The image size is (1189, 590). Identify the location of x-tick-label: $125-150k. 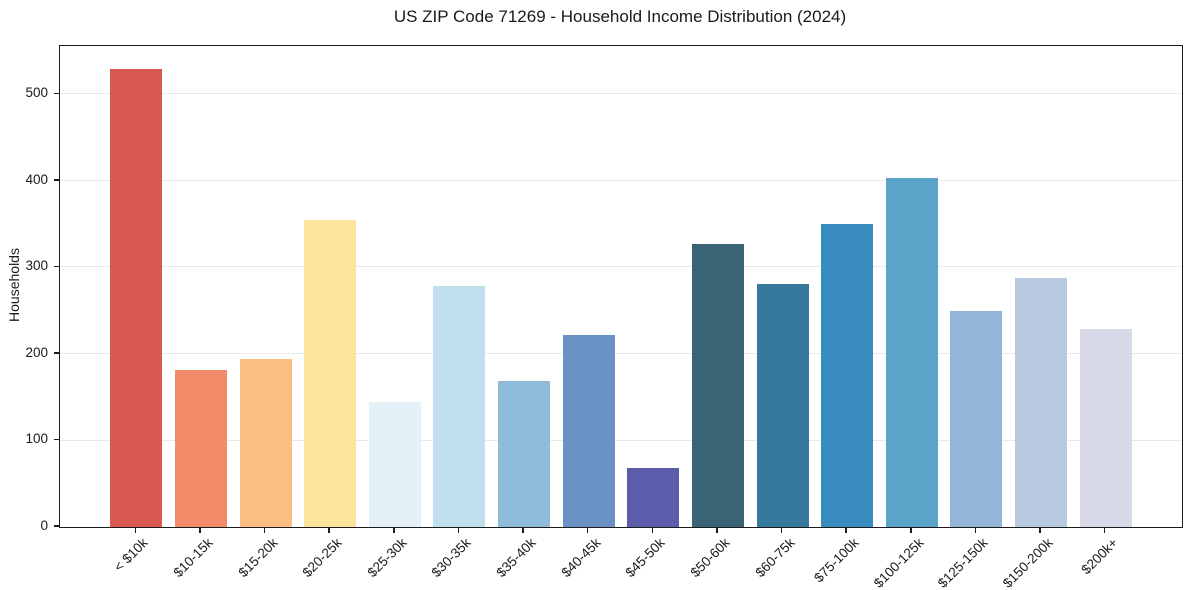
(963, 562).